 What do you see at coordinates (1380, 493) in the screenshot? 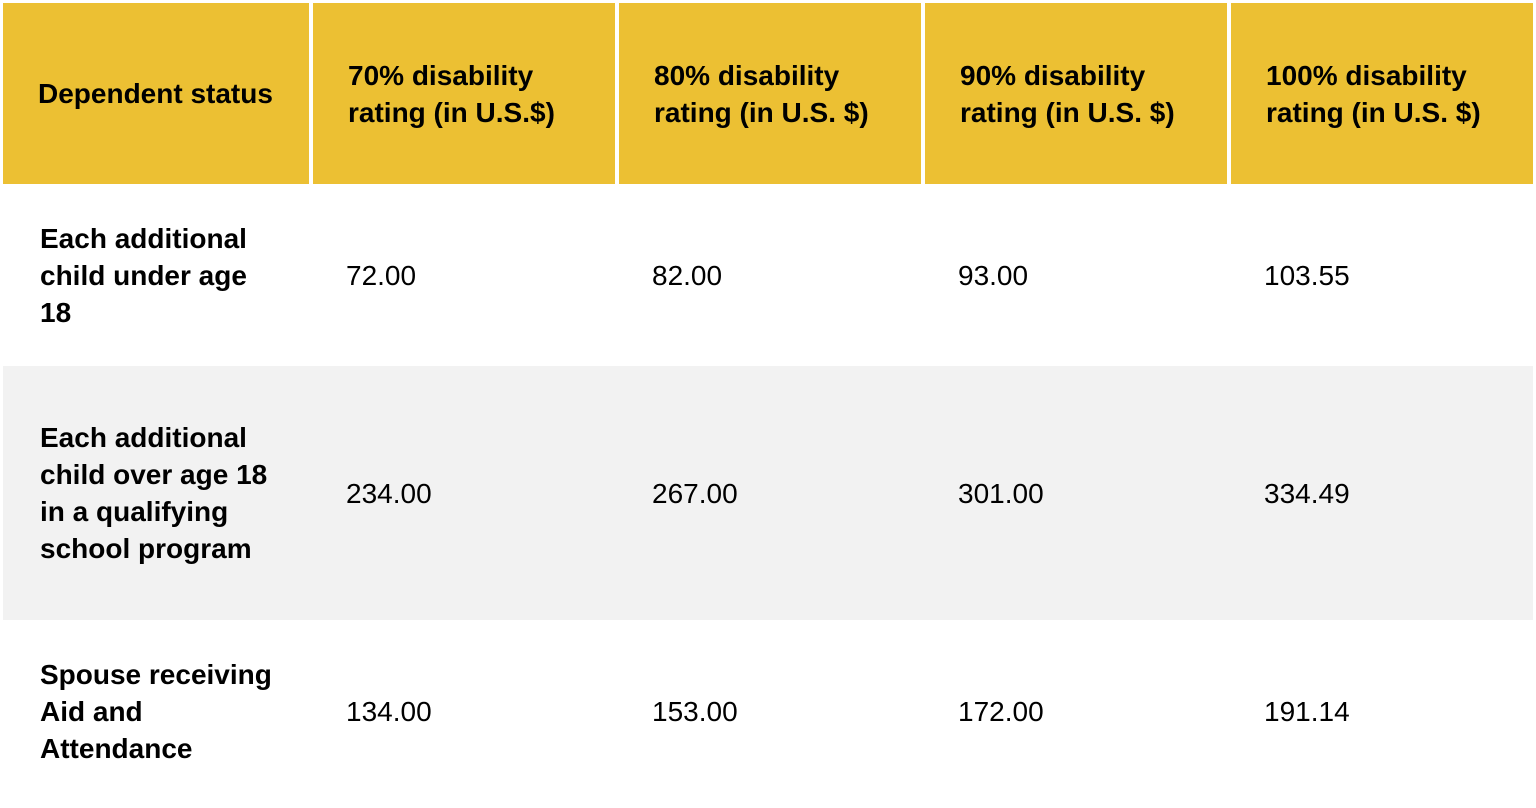
I see `rating-100-cell: 334.49` at bounding box center [1380, 493].